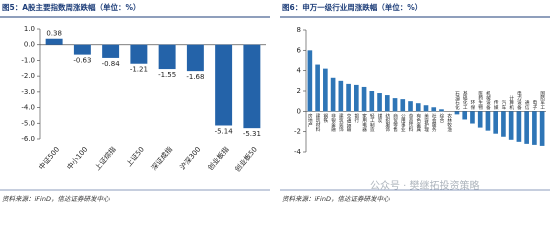 The height and width of the screenshot is (240, 550). Describe the element at coordinates (71, 7) in the screenshot. I see `chart-title: 图5：A股主要指数周涨跌幅（单位：%）` at that location.